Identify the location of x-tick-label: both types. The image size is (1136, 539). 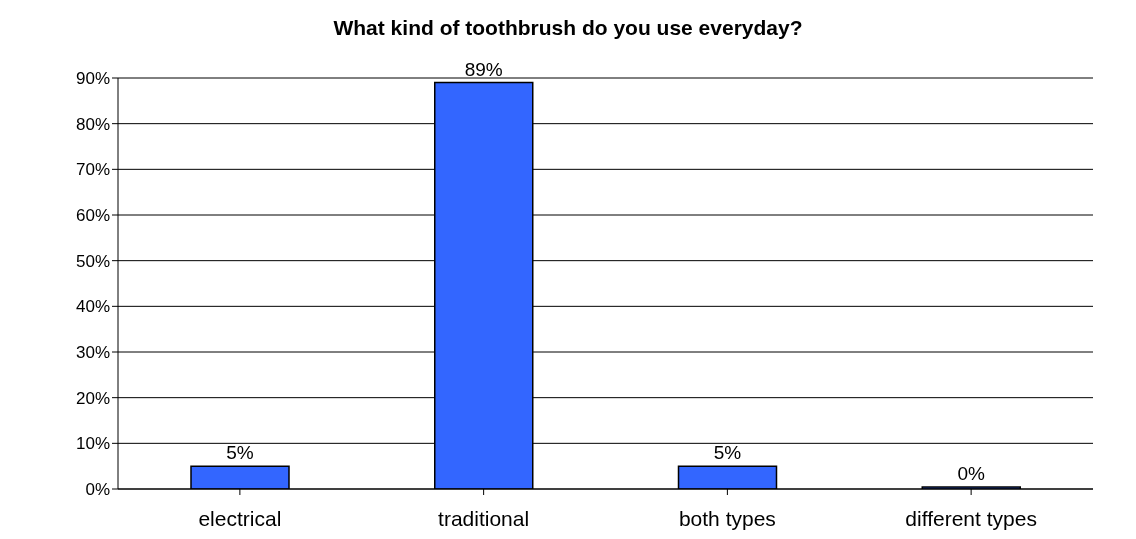
(727, 518).